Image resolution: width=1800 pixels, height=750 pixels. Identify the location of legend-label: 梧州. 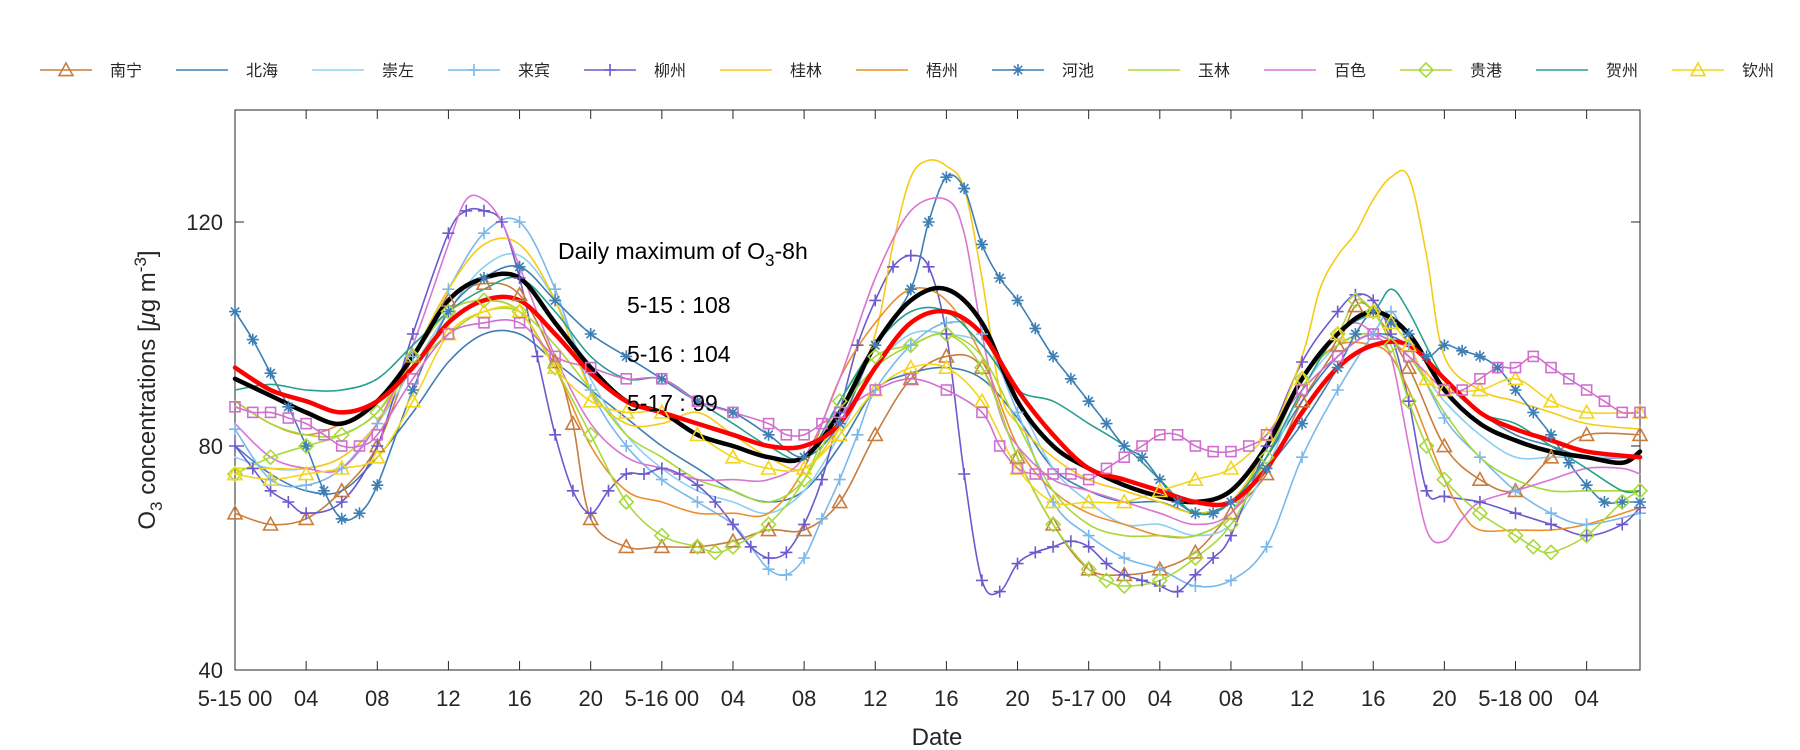
(942, 71).